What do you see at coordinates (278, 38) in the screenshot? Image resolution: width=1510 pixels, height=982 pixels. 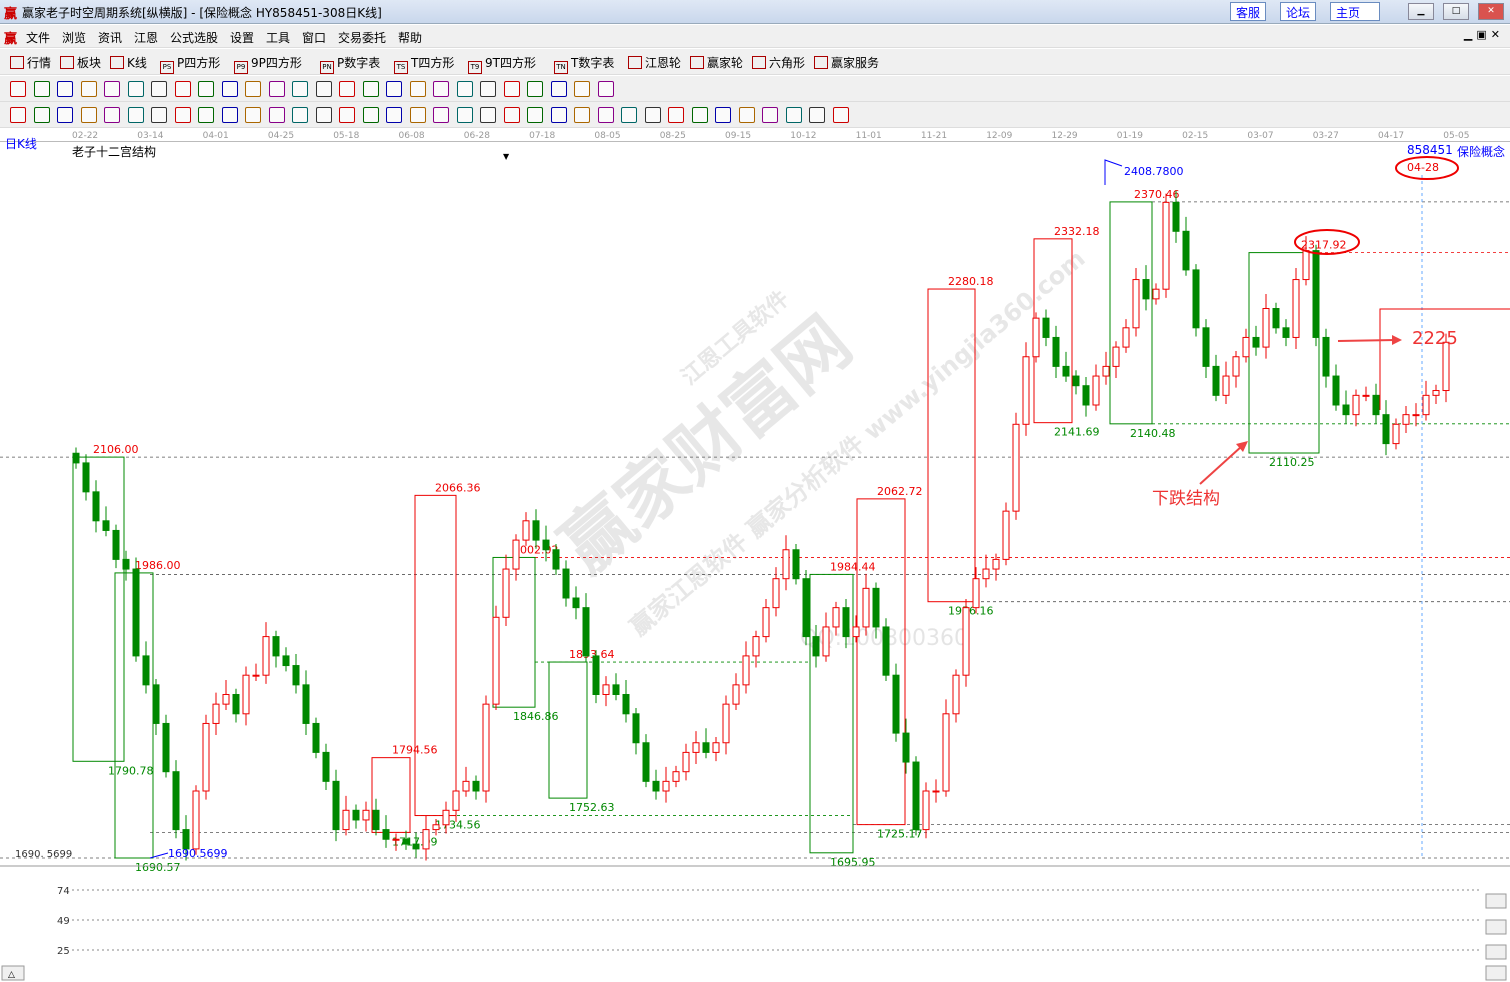 I see `menu-tools: 工具` at bounding box center [278, 38].